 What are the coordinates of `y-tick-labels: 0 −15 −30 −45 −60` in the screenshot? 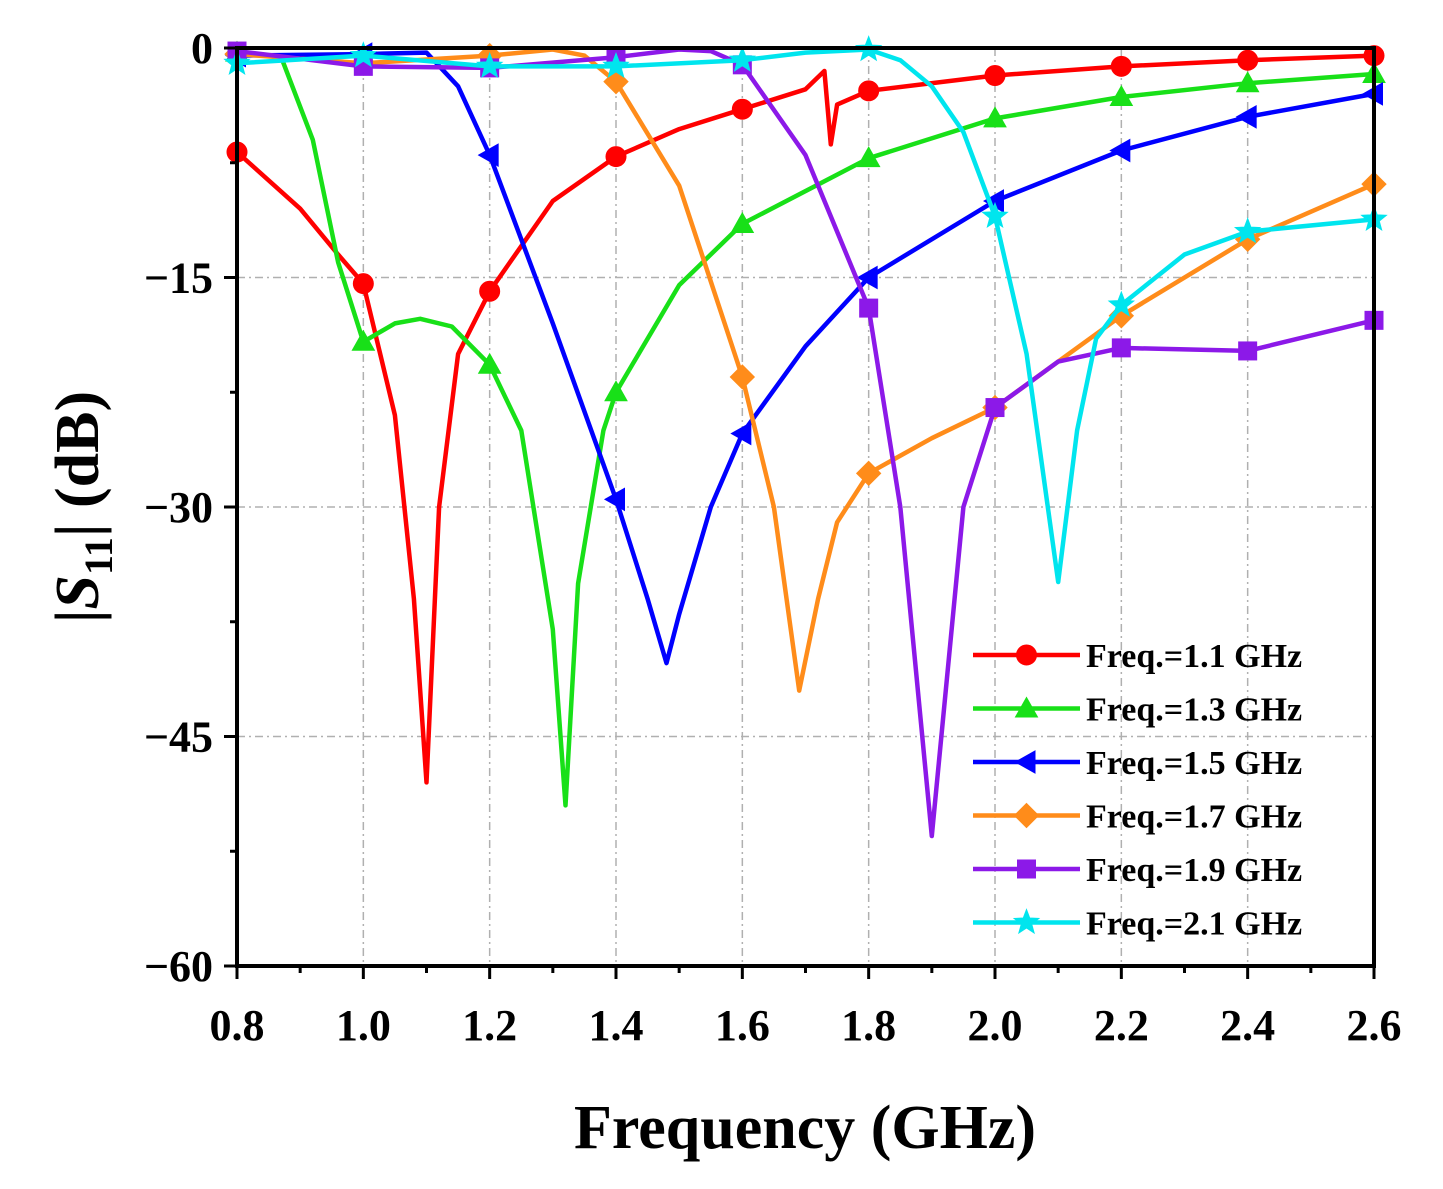 It's located at (178, 507).